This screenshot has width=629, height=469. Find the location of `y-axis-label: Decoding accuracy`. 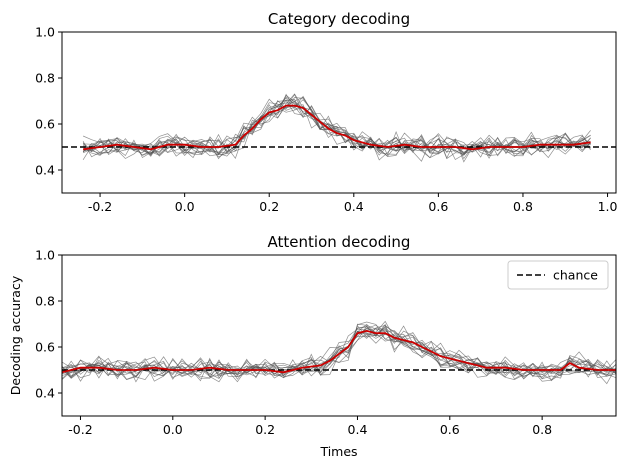

y-axis-label: Decoding accuracy is located at coordinates (15, 335).